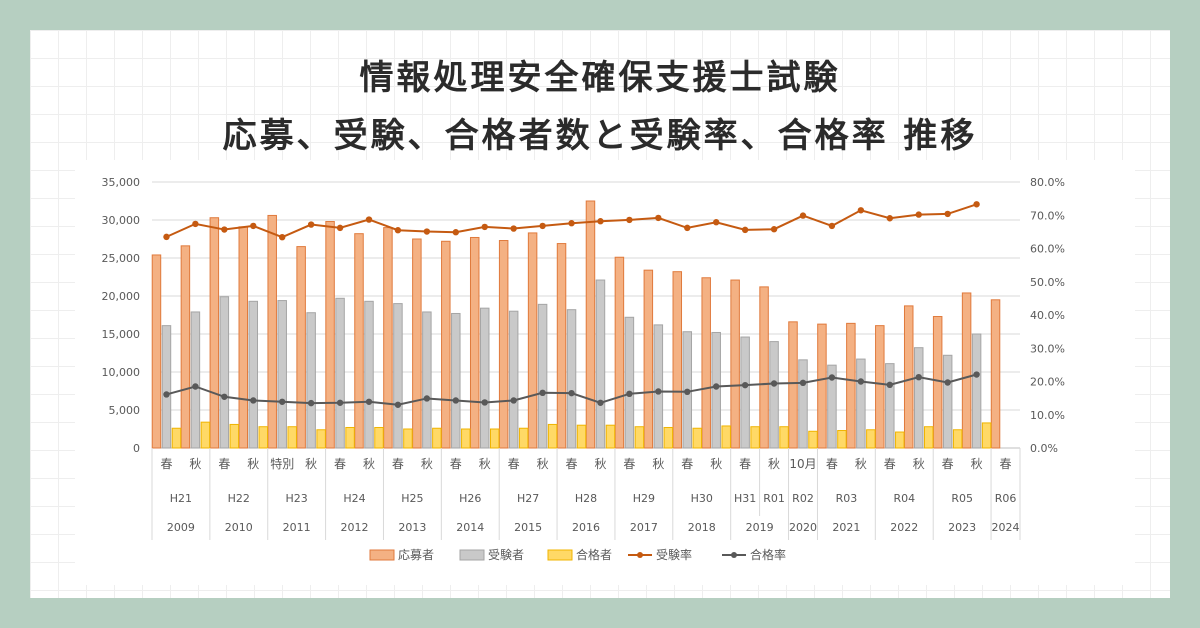 Image resolution: width=1200 pixels, height=628 pixels. I want to click on x-era-label: H25, so click(412, 498).